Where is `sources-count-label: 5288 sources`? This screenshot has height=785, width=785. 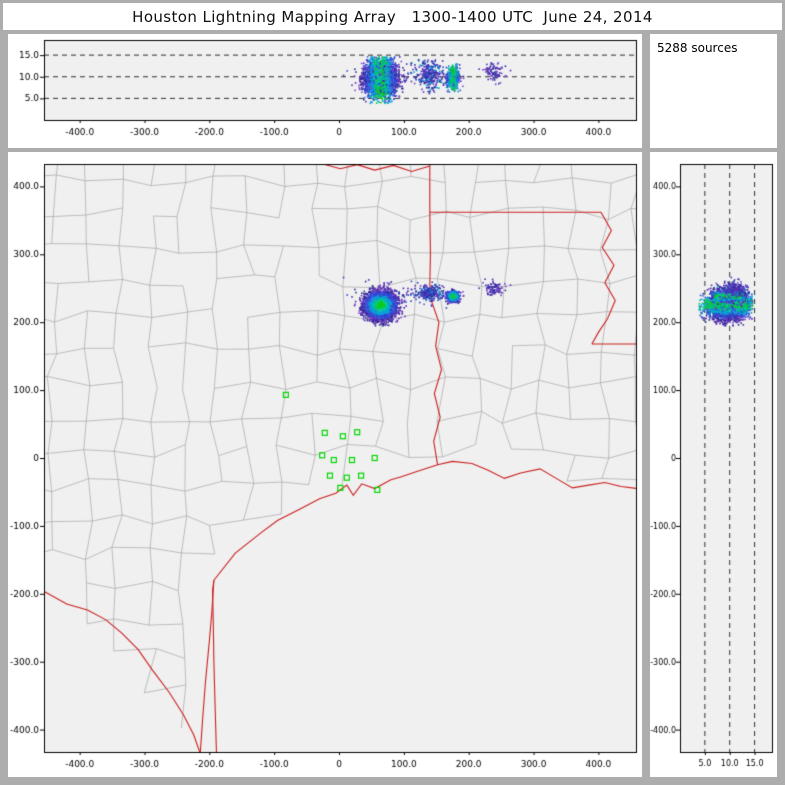
sources-count-label: 5288 sources is located at coordinates (697, 48).